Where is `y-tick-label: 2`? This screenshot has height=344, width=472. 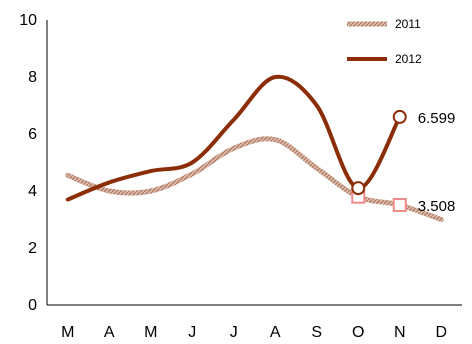
y-tick-label: 2 is located at coordinates (32, 248).